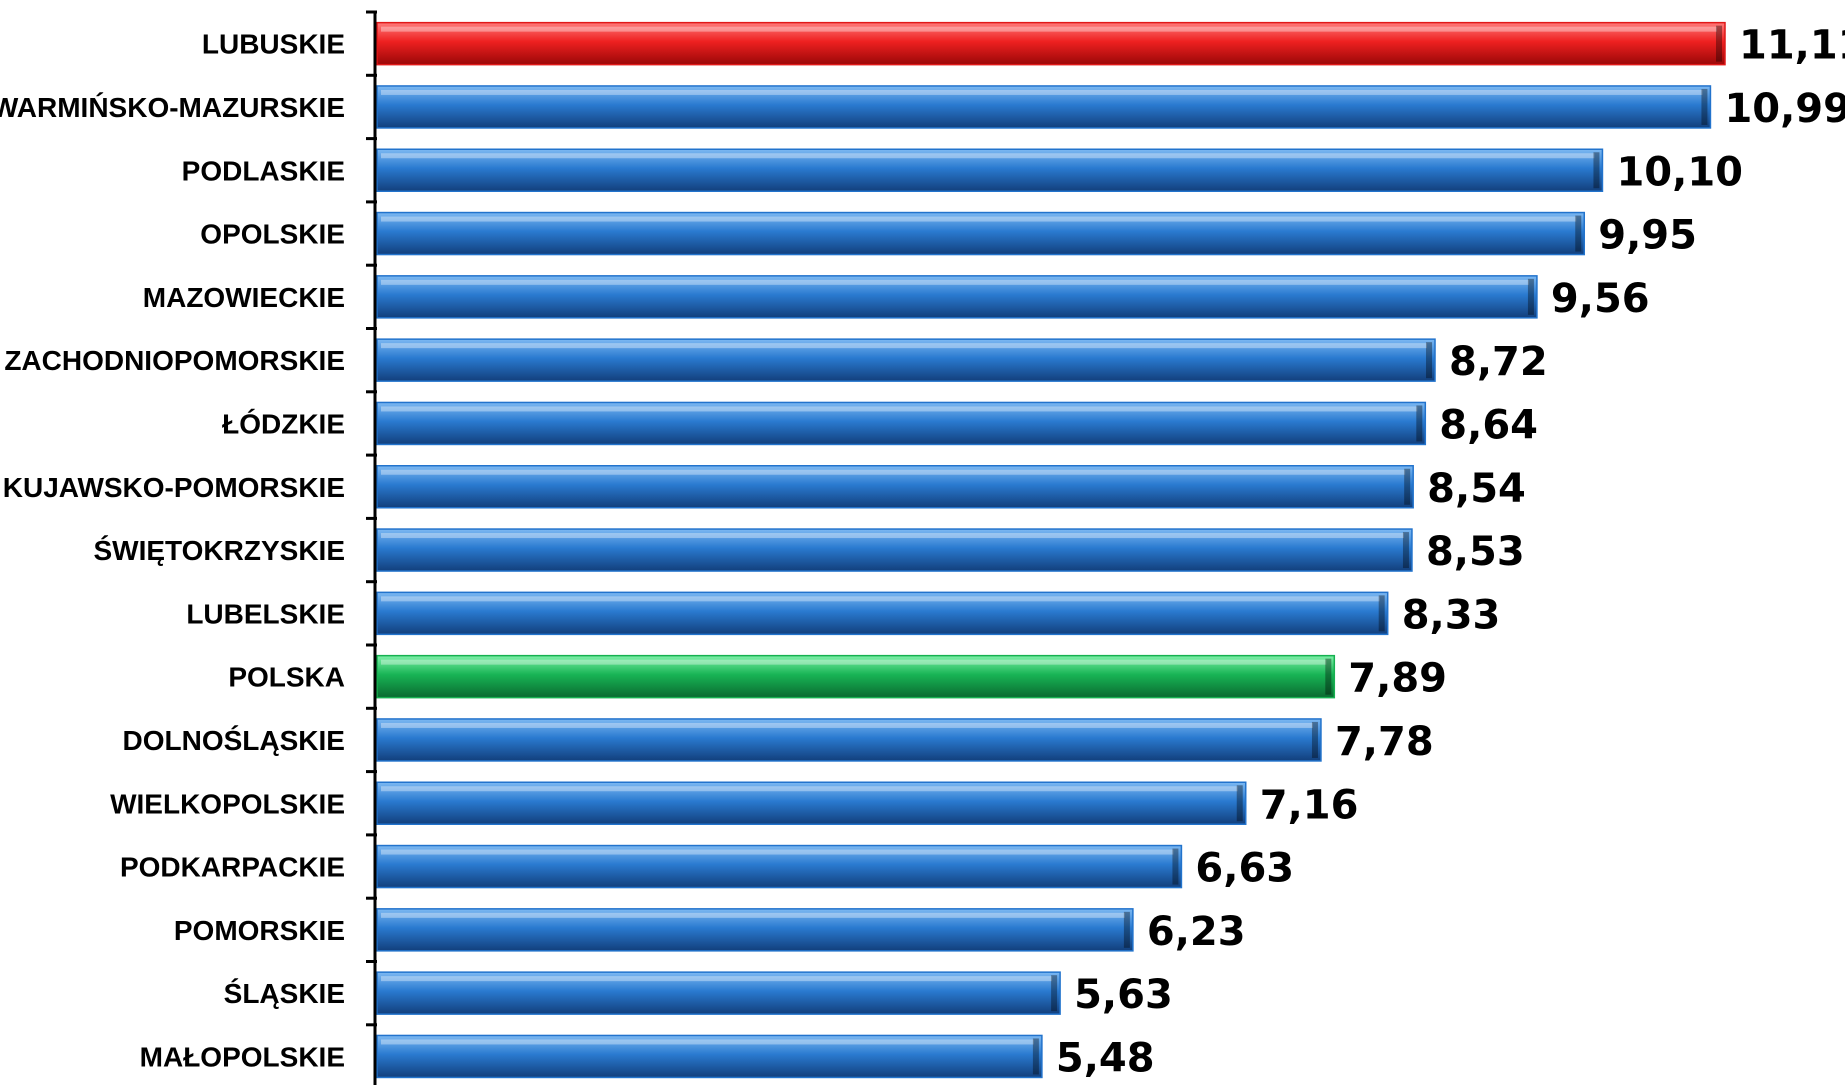 Image resolution: width=1845 pixels, height=1085 pixels. What do you see at coordinates (1044, 107) in the screenshot?
I see `bar-warminsko-mazurskie` at bounding box center [1044, 107].